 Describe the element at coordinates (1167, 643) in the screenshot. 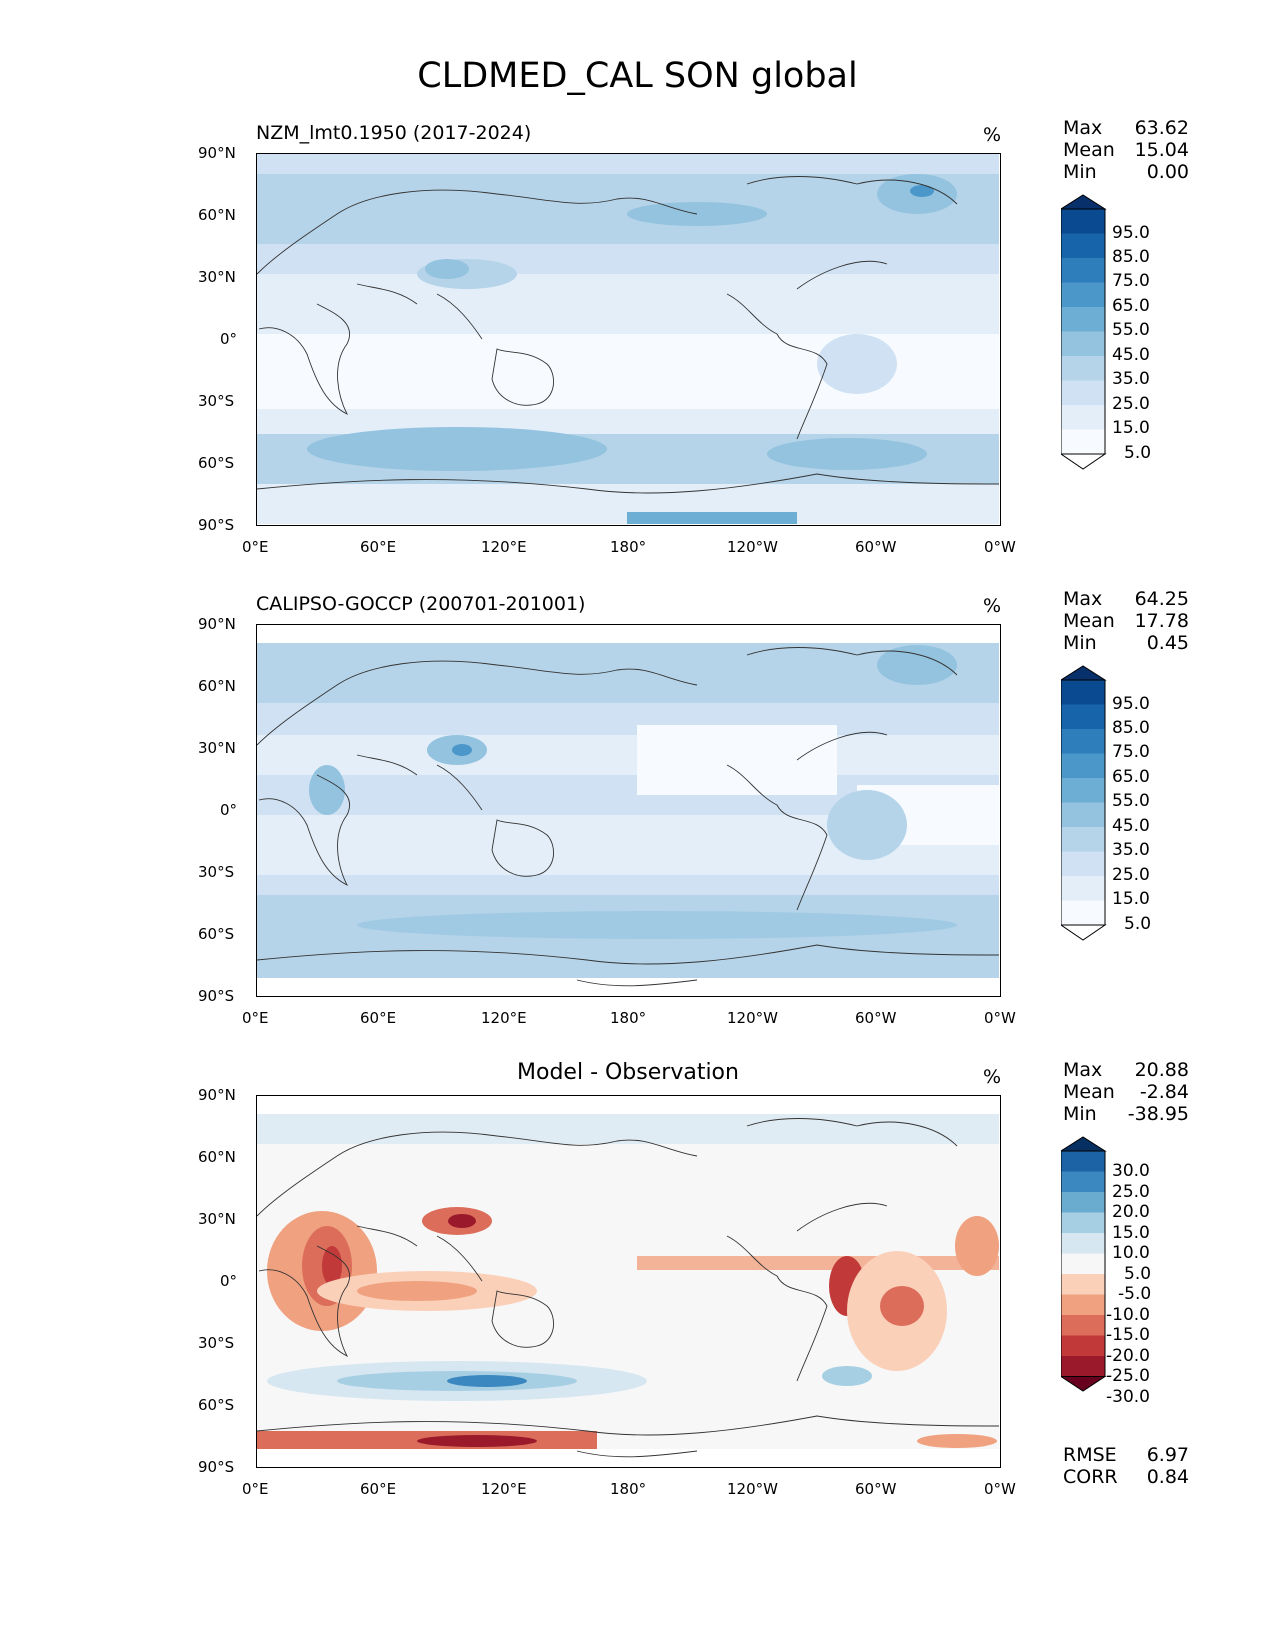

I see `stat-value: 0.45` at that location.